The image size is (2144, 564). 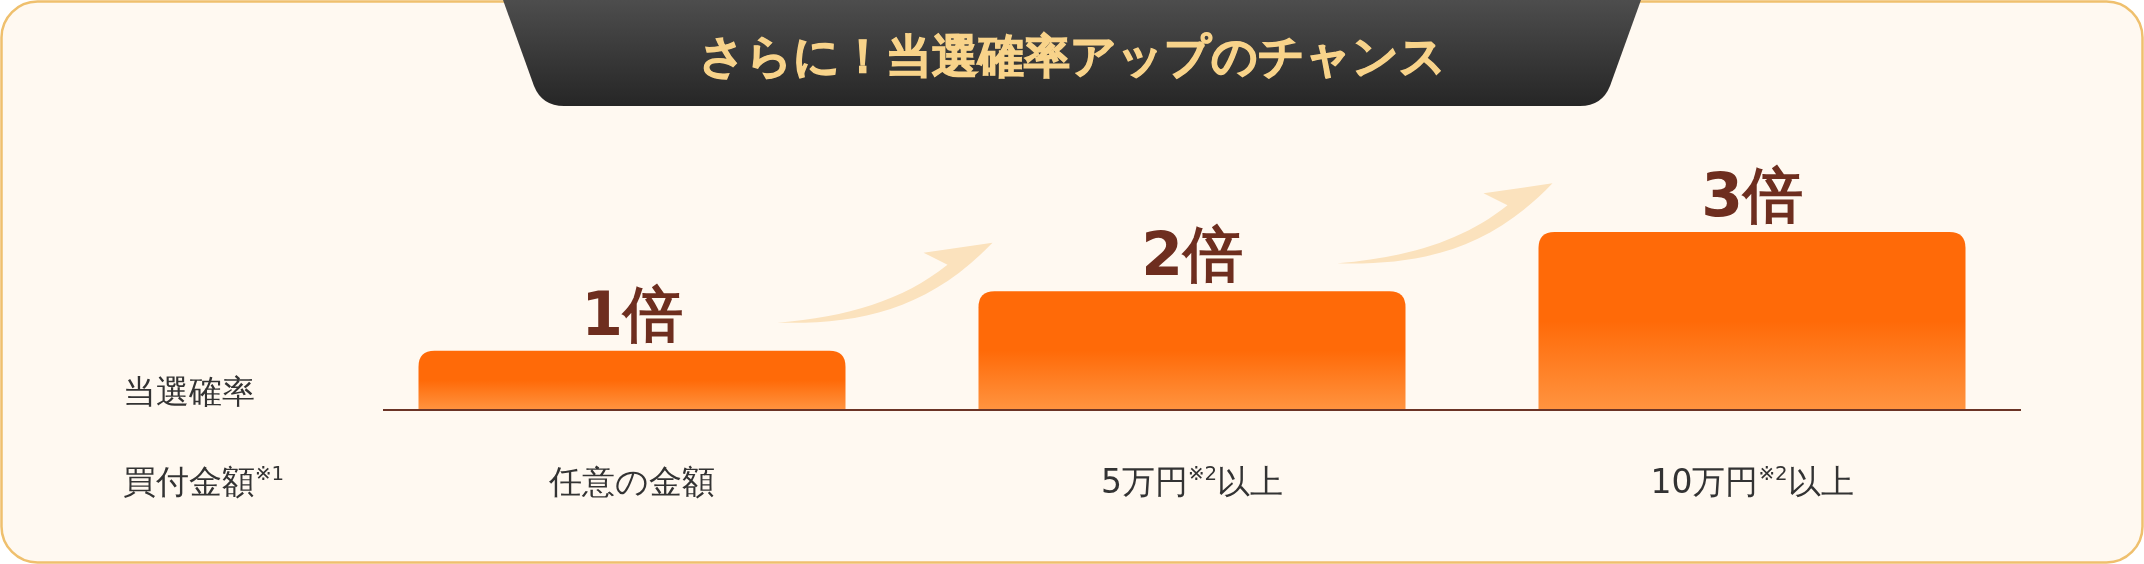 What do you see at coordinates (1192, 481) in the screenshot?
I see `category-label: 5万円$^{※2}$以上` at bounding box center [1192, 481].